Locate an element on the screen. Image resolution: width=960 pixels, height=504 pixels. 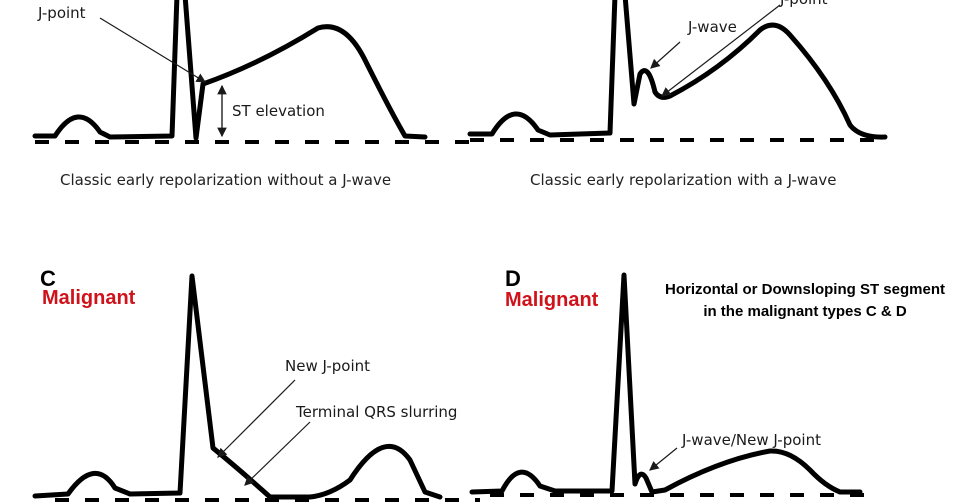
label-j-point-a: J-point is located at coordinates (62, 13).